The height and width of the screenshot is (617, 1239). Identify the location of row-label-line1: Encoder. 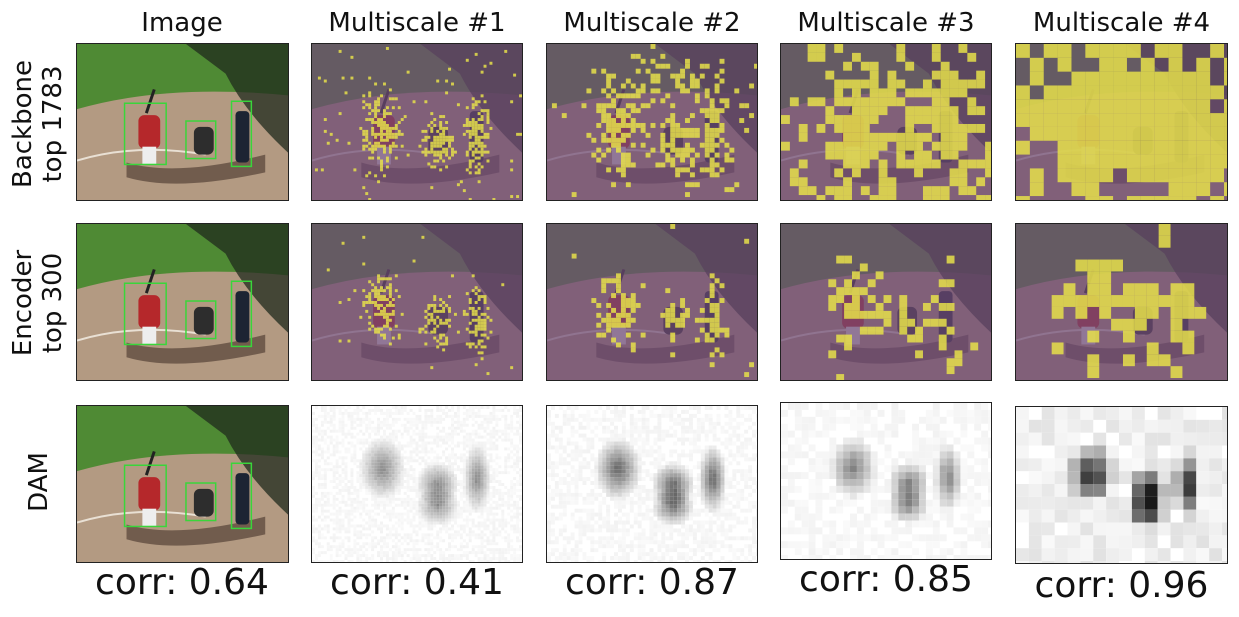
(23, 303).